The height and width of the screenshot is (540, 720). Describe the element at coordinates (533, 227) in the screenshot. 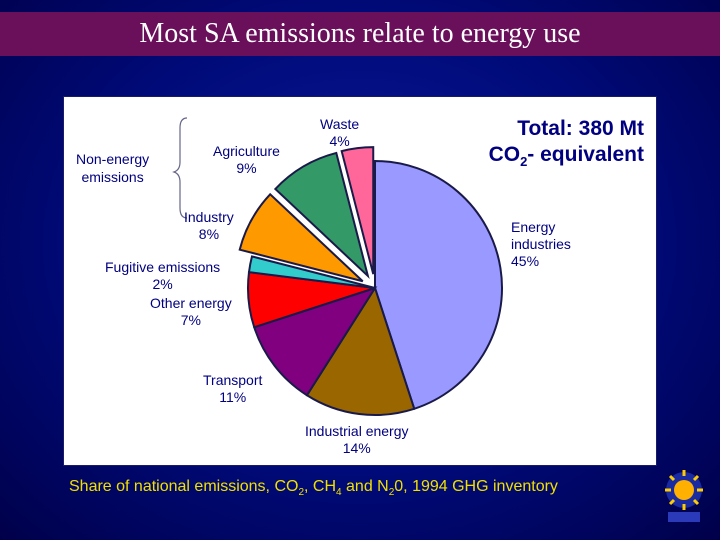

I see `slice-label-energy-line1: Energy` at that location.